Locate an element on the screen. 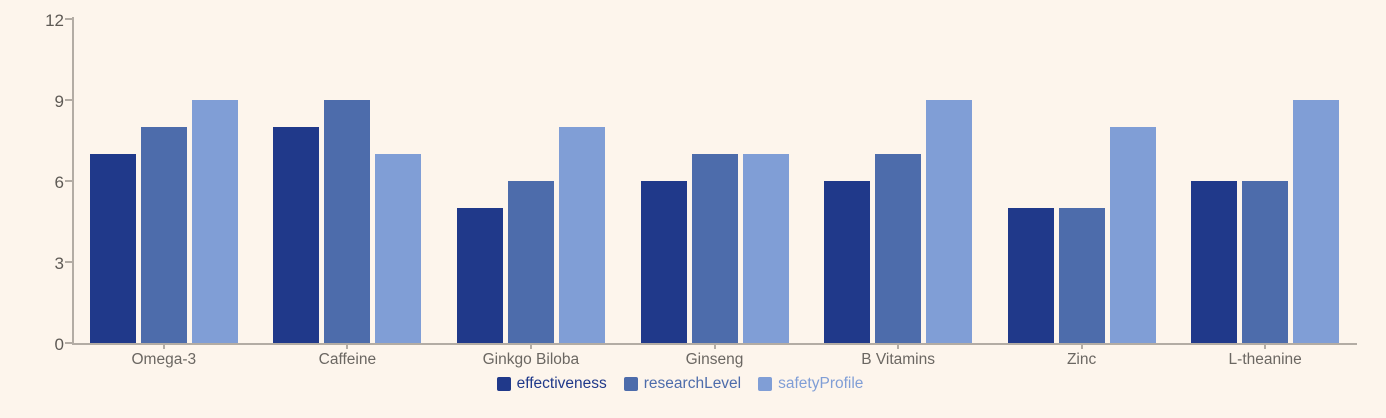 This screenshot has width=1386, height=418. bar-researchlevel-caffeine is located at coordinates (347, 221).